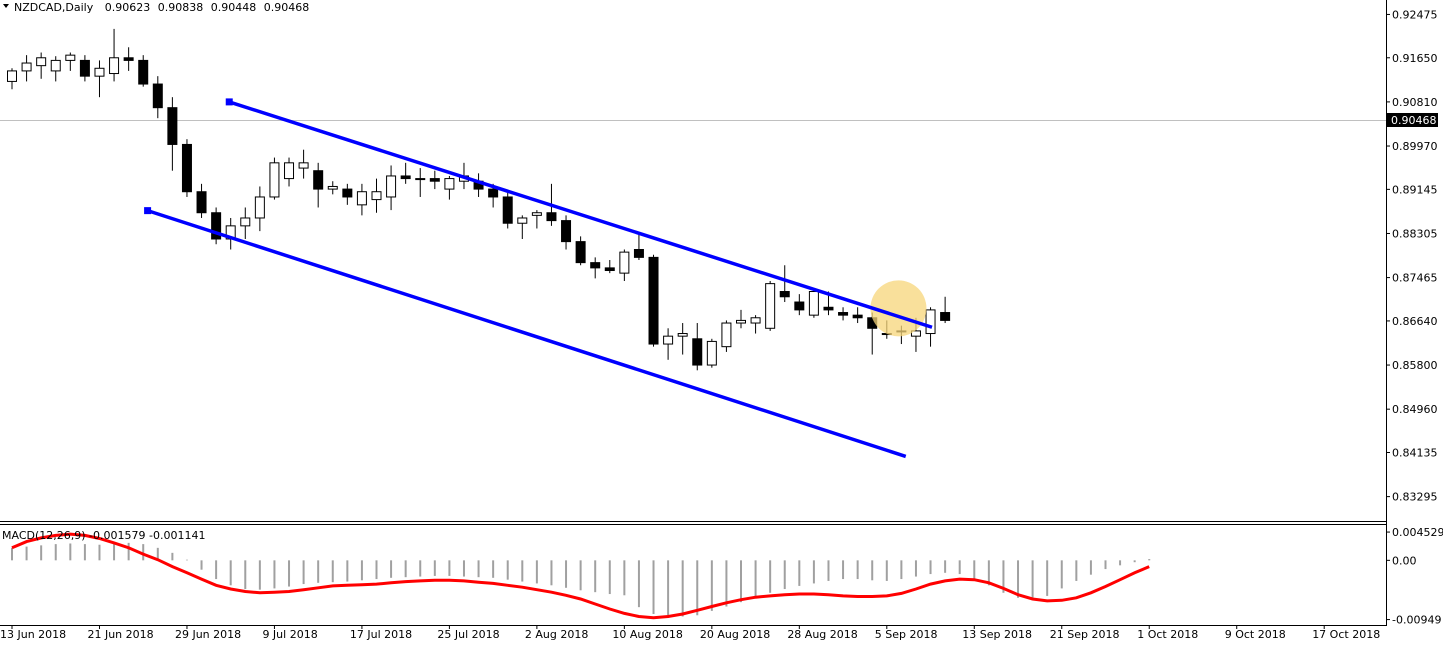 The width and height of the screenshot is (1443, 650). I want to click on time-tick-label: 29 Jun 2018, so click(208, 634).